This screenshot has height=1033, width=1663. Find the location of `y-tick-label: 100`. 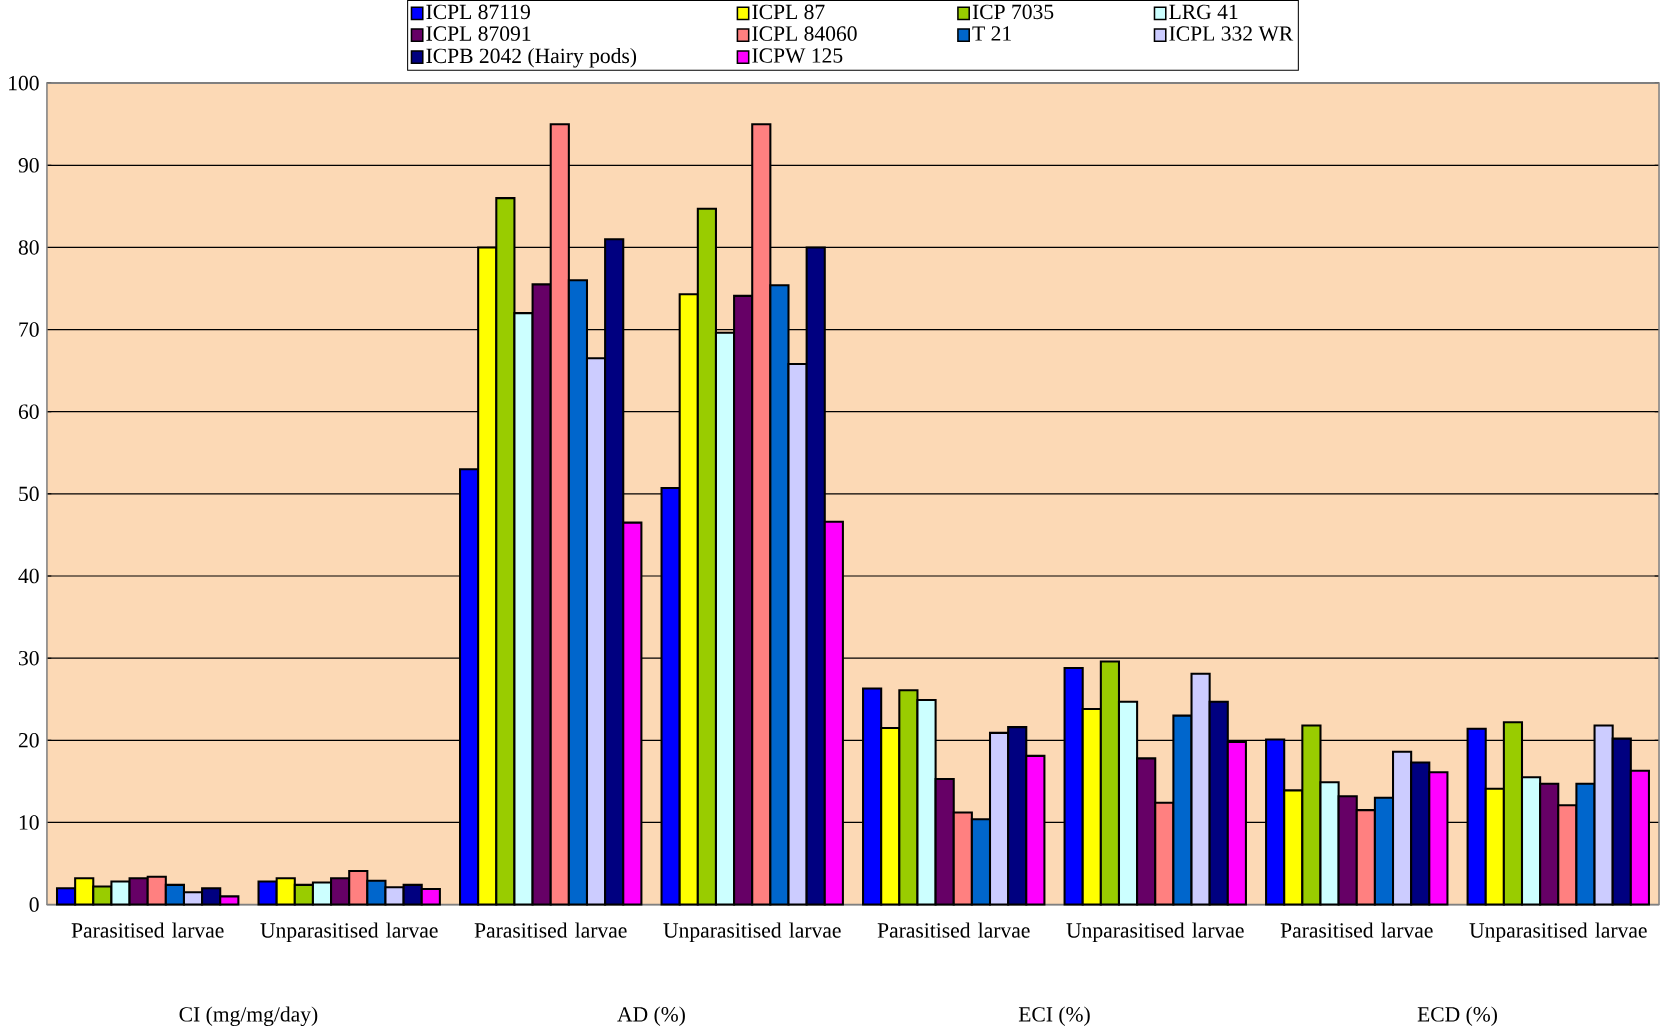

y-tick-label: 100 is located at coordinates (24, 83).